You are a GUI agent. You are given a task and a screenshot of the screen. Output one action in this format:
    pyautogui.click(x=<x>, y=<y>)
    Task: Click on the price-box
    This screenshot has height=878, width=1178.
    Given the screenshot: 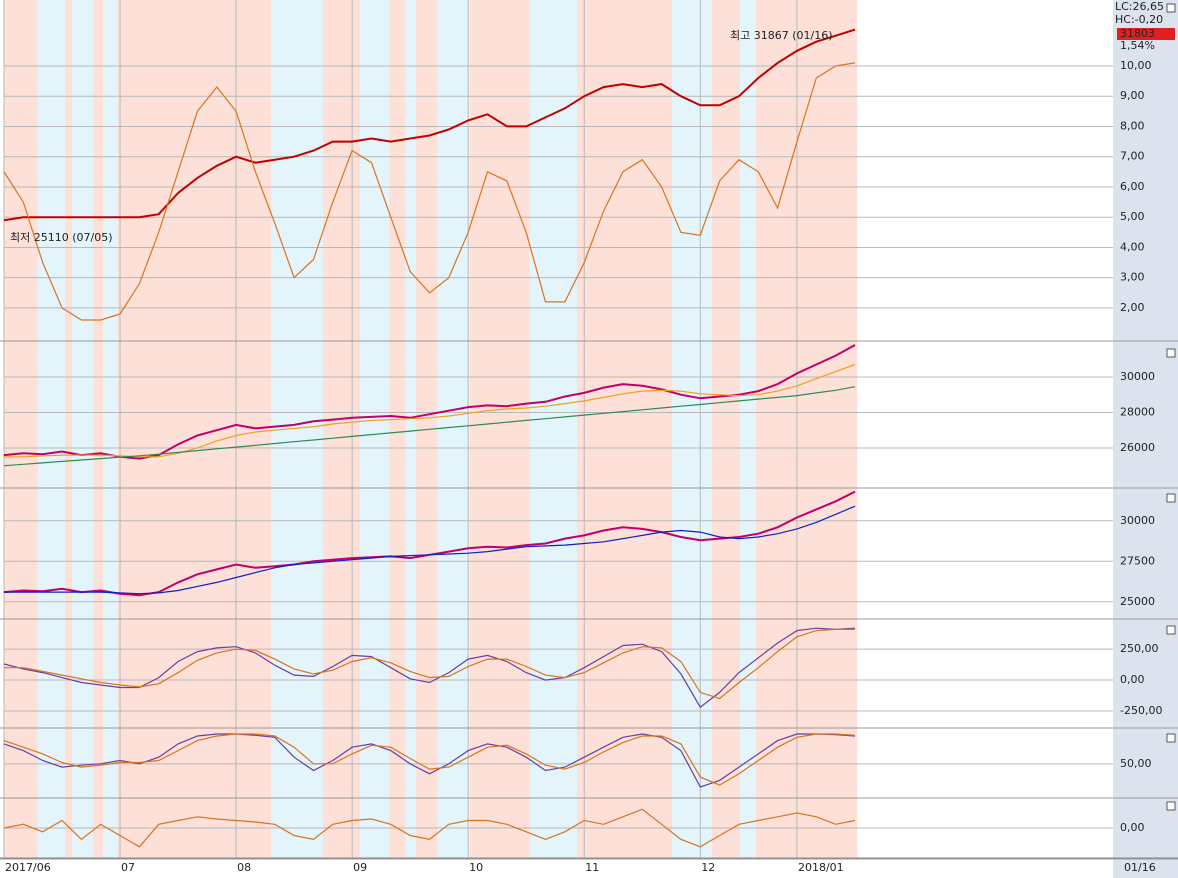 What is the action you would take?
    pyautogui.click(x=1146, y=34)
    